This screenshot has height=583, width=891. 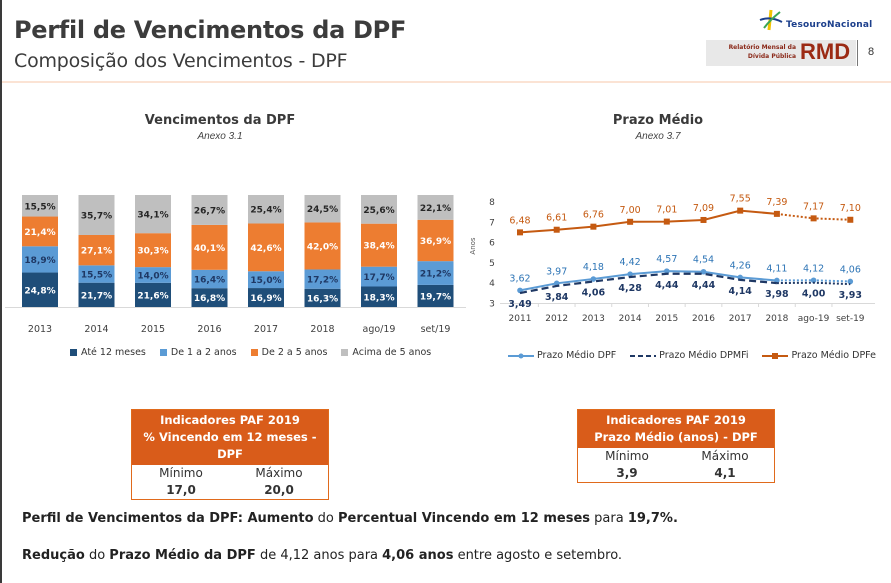 I want to click on bar-chart-title: Vencimentos da DPF, so click(x=220, y=120).